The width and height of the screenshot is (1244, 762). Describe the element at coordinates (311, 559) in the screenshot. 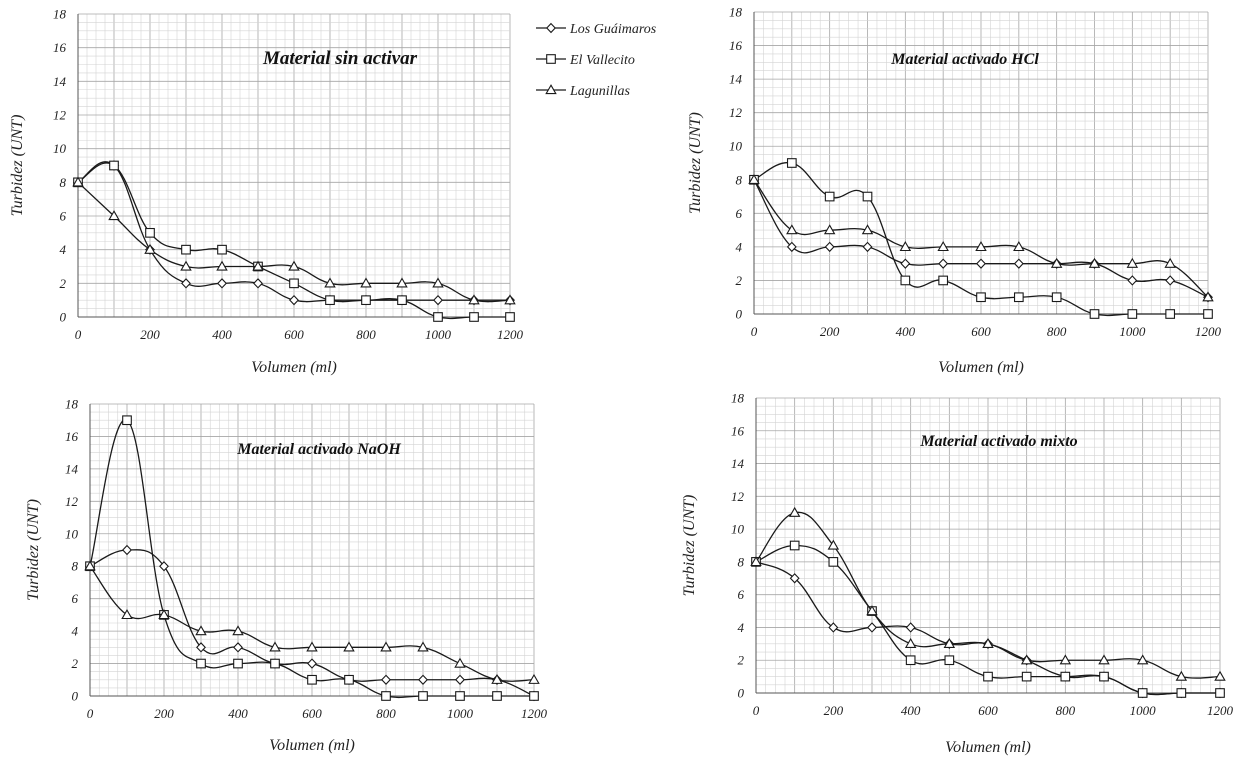

I see `series-line` at that location.